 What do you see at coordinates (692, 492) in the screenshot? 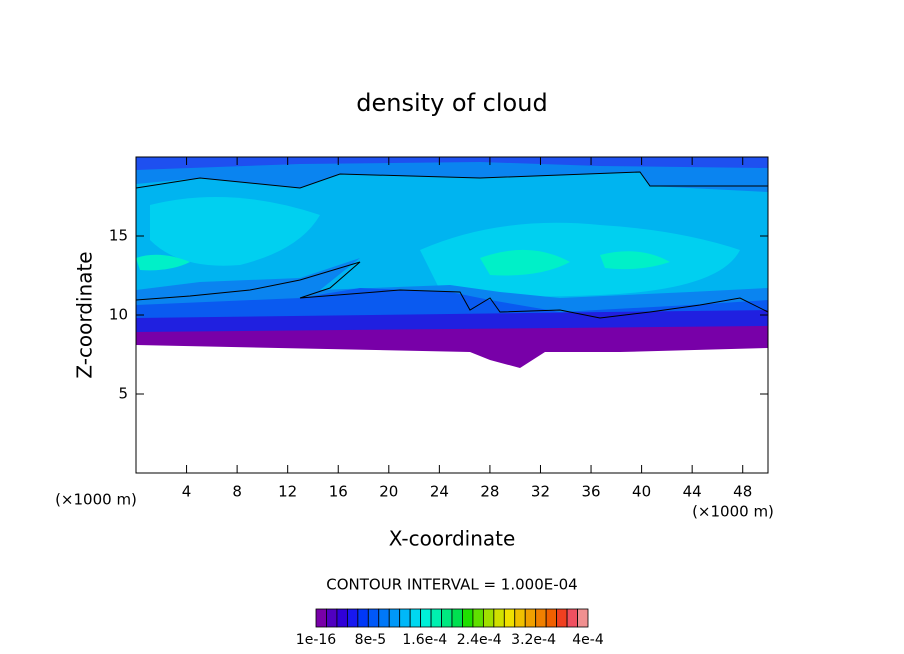
I see `x-tick-label: 44` at bounding box center [692, 492].